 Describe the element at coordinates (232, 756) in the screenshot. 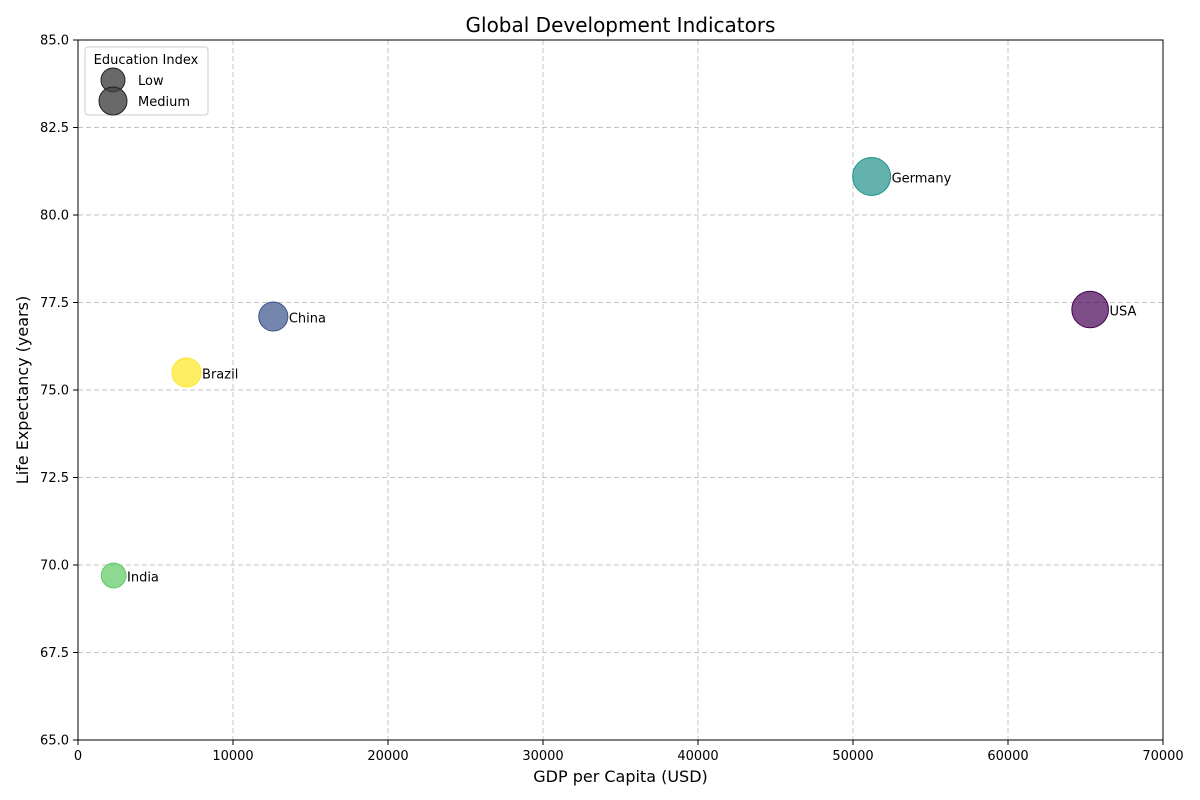

I see `x-tick-label: 10000` at that location.